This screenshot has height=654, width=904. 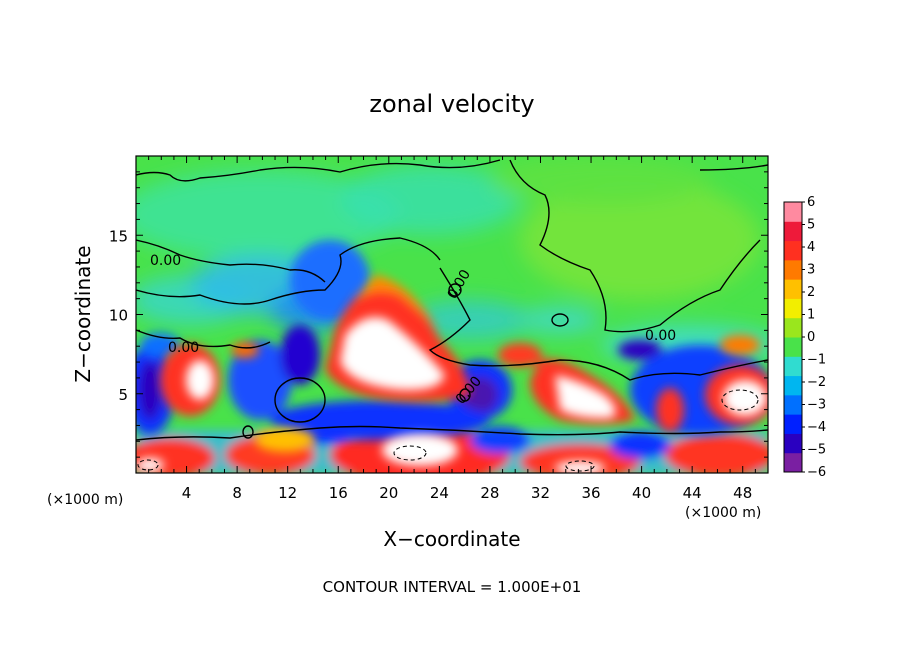 What do you see at coordinates (489, 493) in the screenshot?
I see `x-tick-label: 28` at bounding box center [489, 493].